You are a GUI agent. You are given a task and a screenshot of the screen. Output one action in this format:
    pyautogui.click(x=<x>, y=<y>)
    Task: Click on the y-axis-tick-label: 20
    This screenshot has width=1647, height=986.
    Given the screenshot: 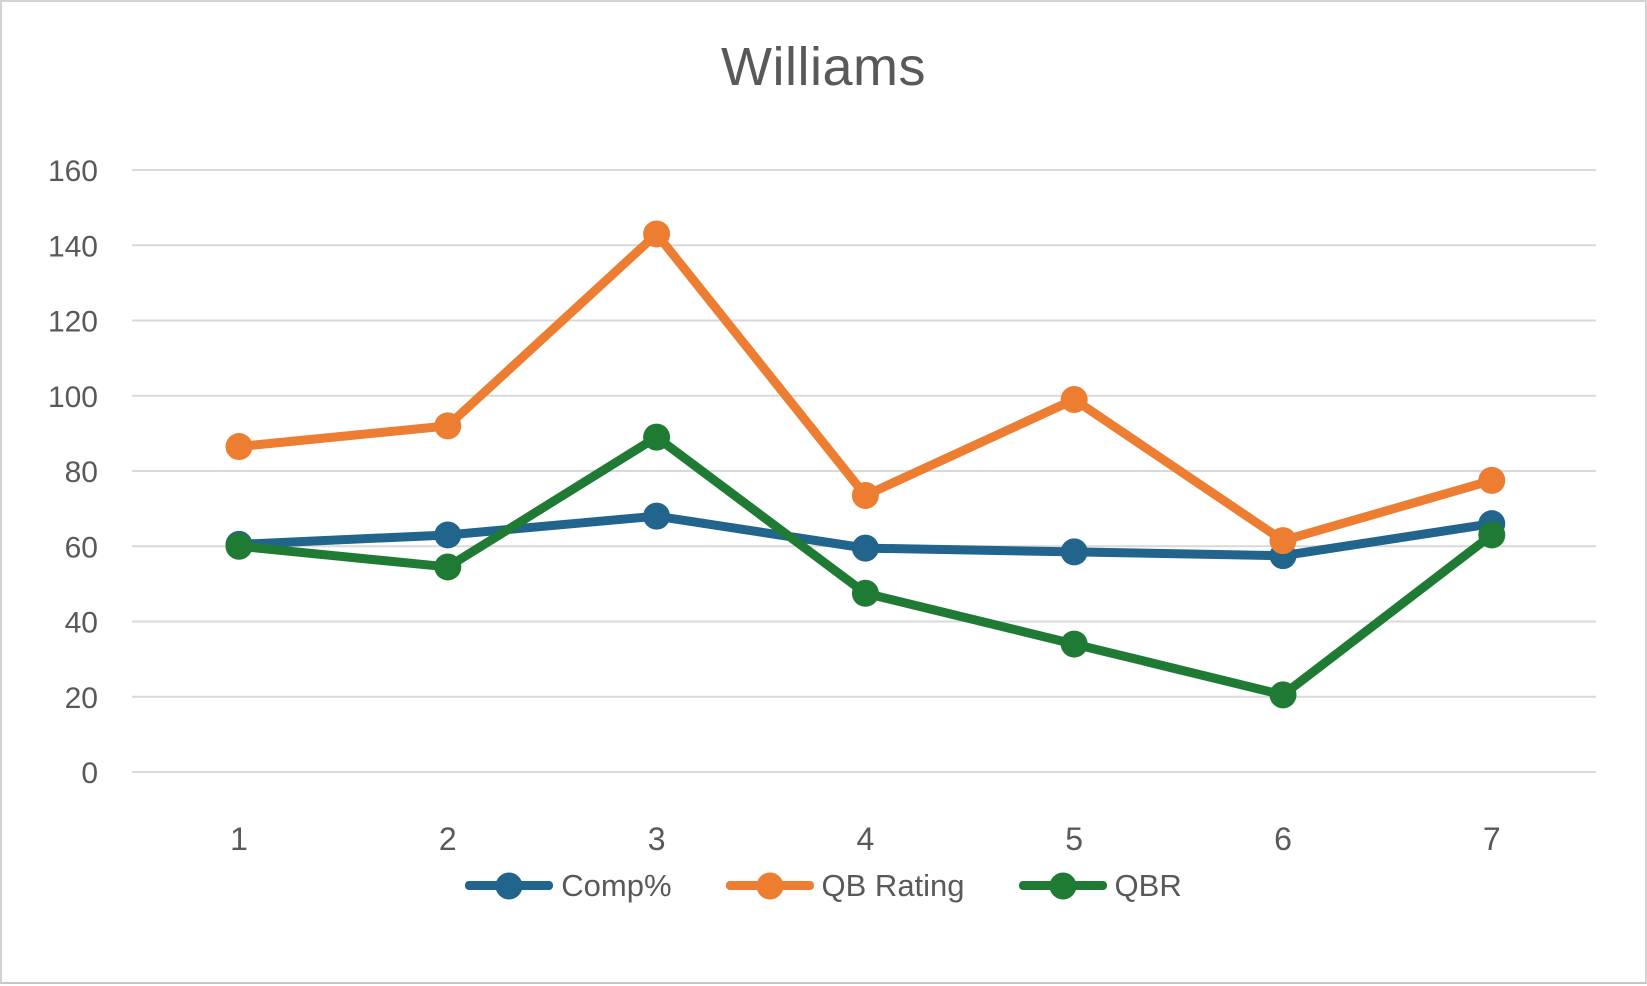 What is the action you would take?
    pyautogui.click(x=81, y=698)
    